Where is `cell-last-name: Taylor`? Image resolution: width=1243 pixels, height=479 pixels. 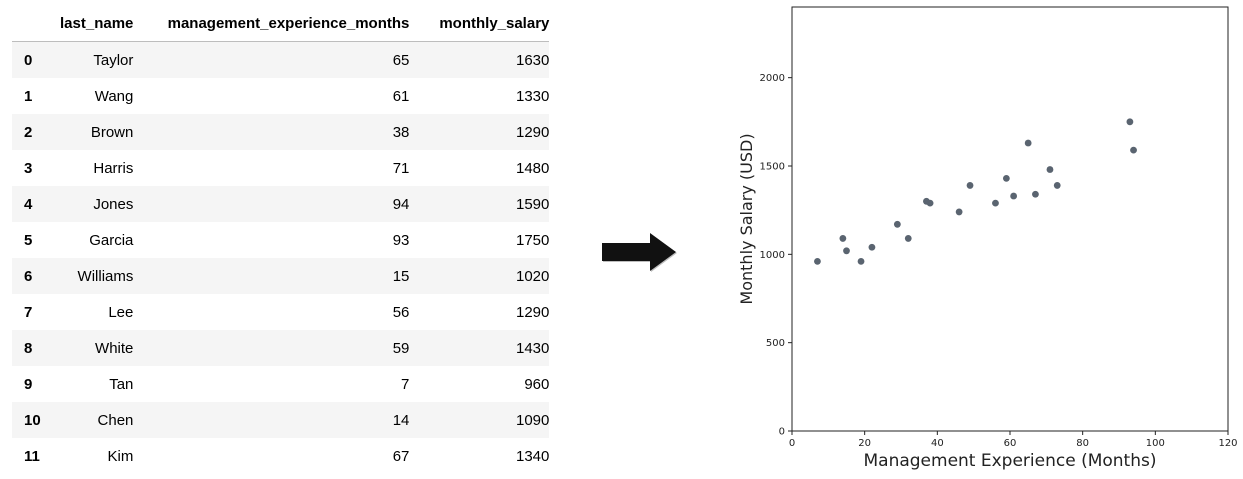 cell-last-name: Taylor is located at coordinates (113, 60).